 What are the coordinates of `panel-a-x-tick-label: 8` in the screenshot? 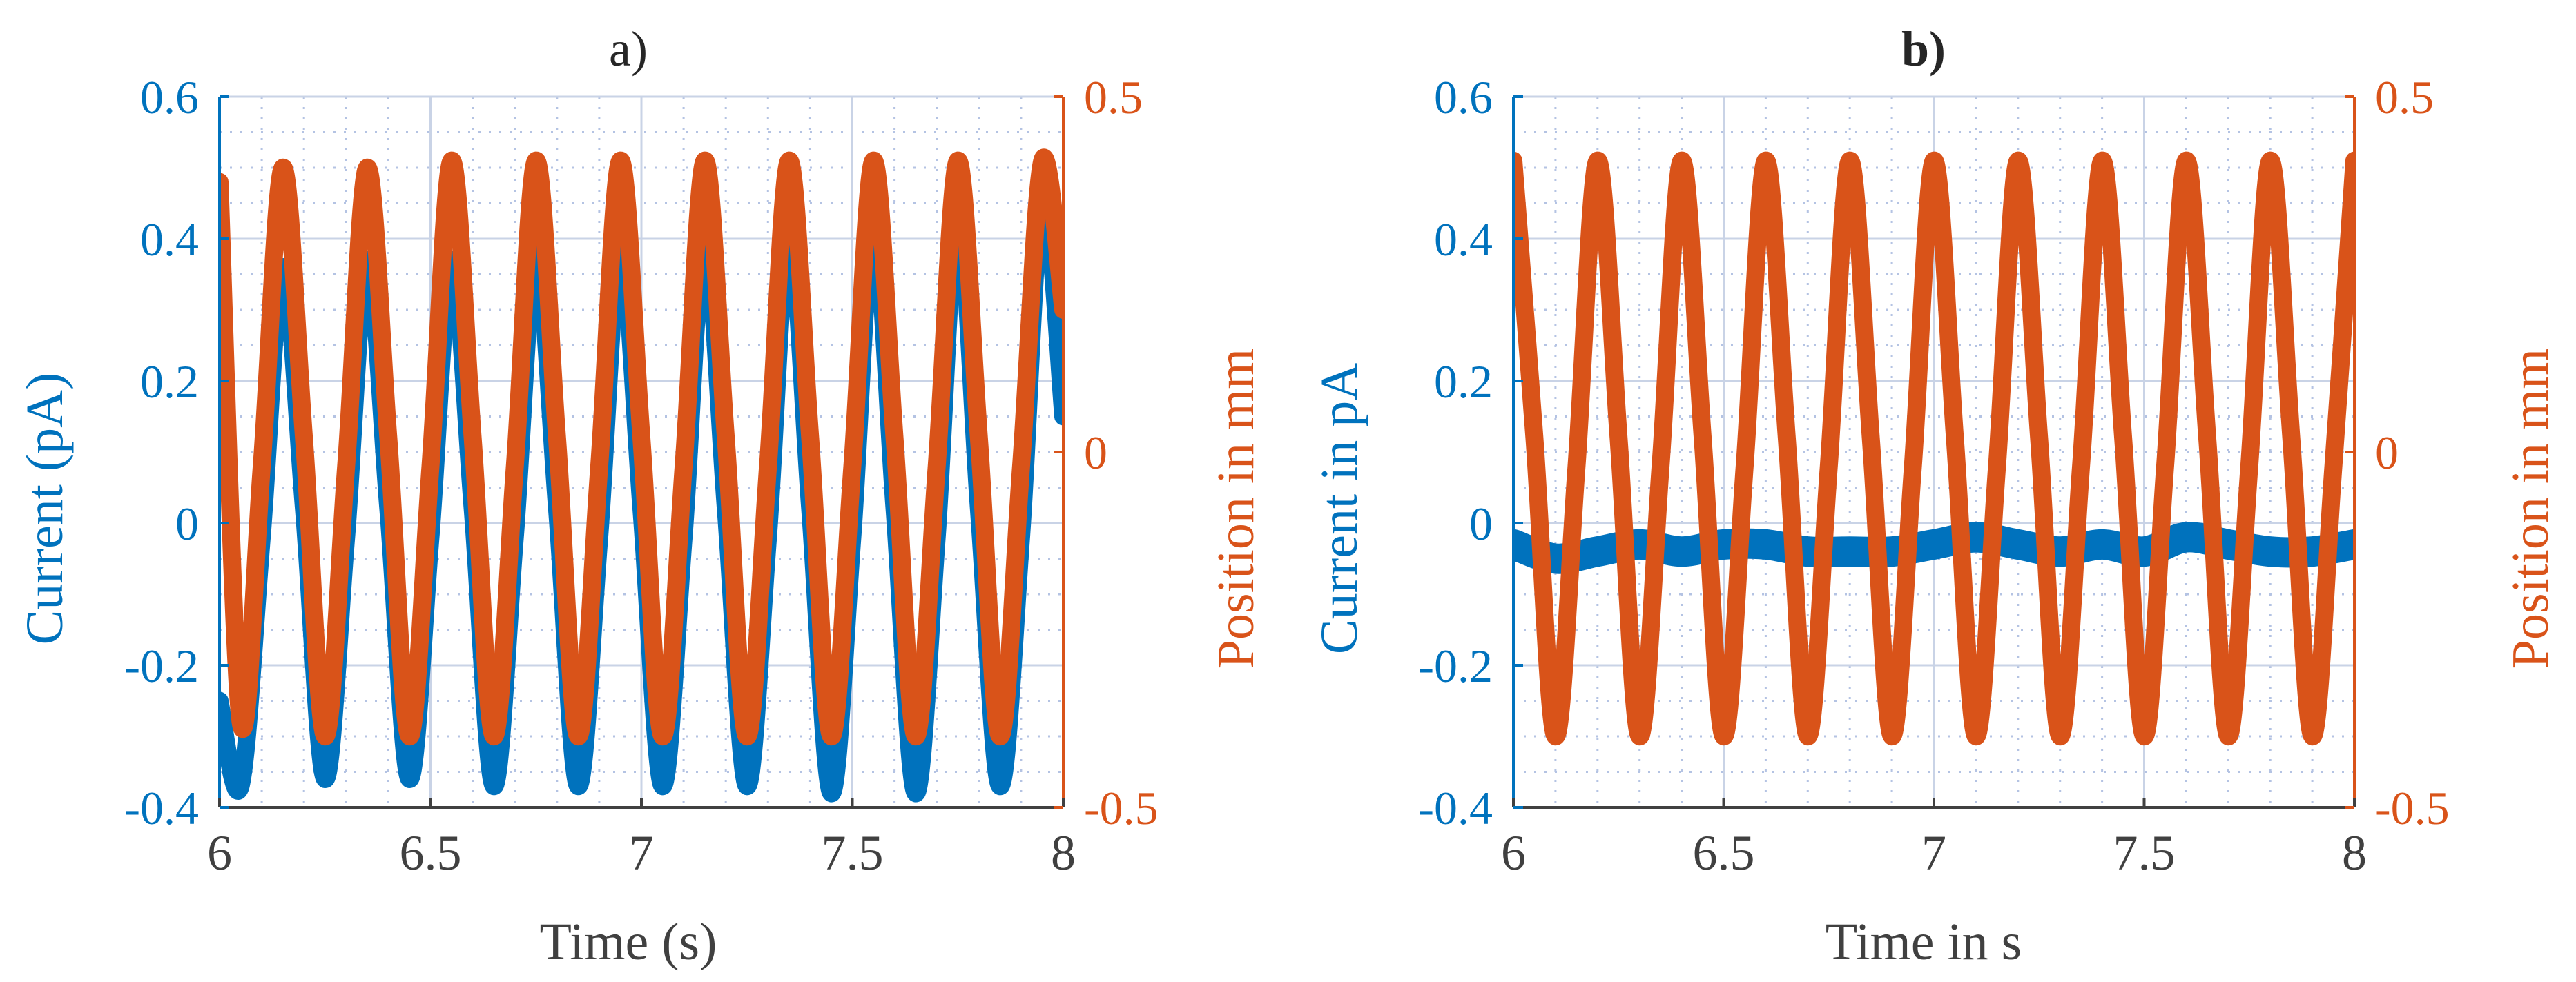 It's located at (1064, 853).